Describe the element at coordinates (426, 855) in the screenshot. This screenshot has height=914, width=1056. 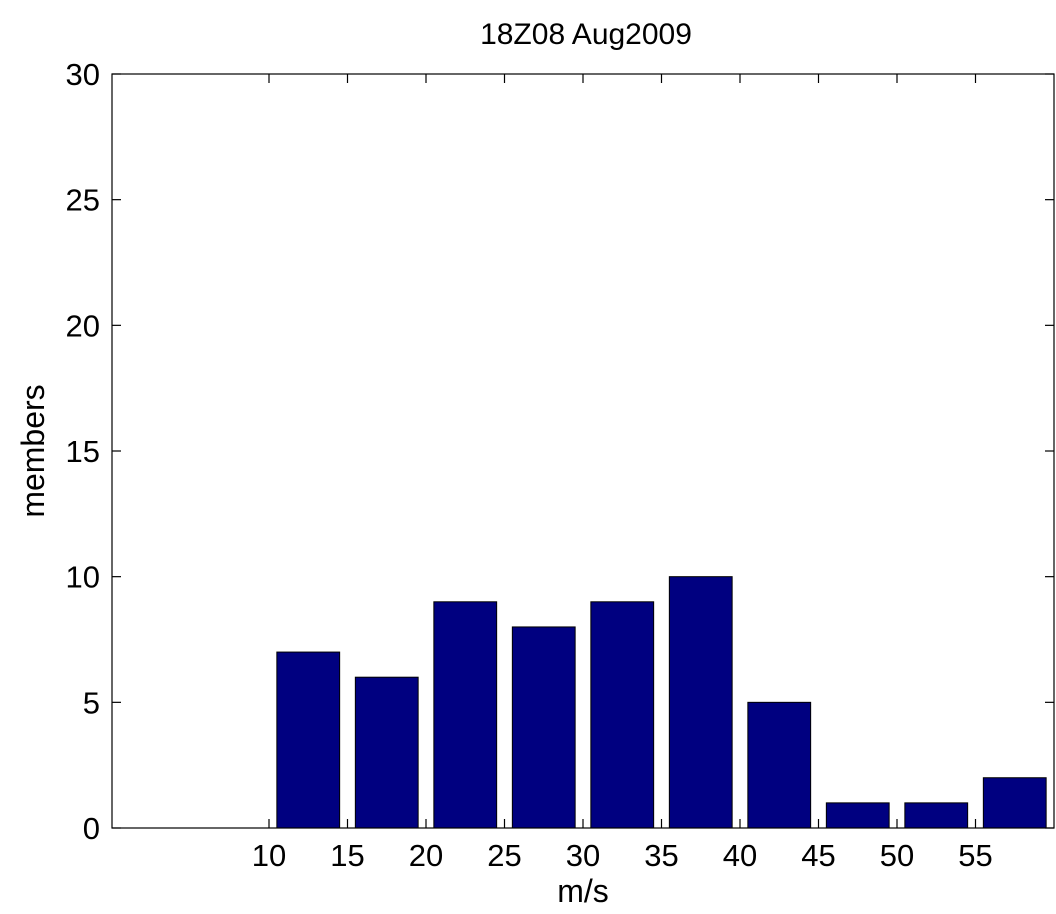
I see `x-tick-label-2: 20` at that location.